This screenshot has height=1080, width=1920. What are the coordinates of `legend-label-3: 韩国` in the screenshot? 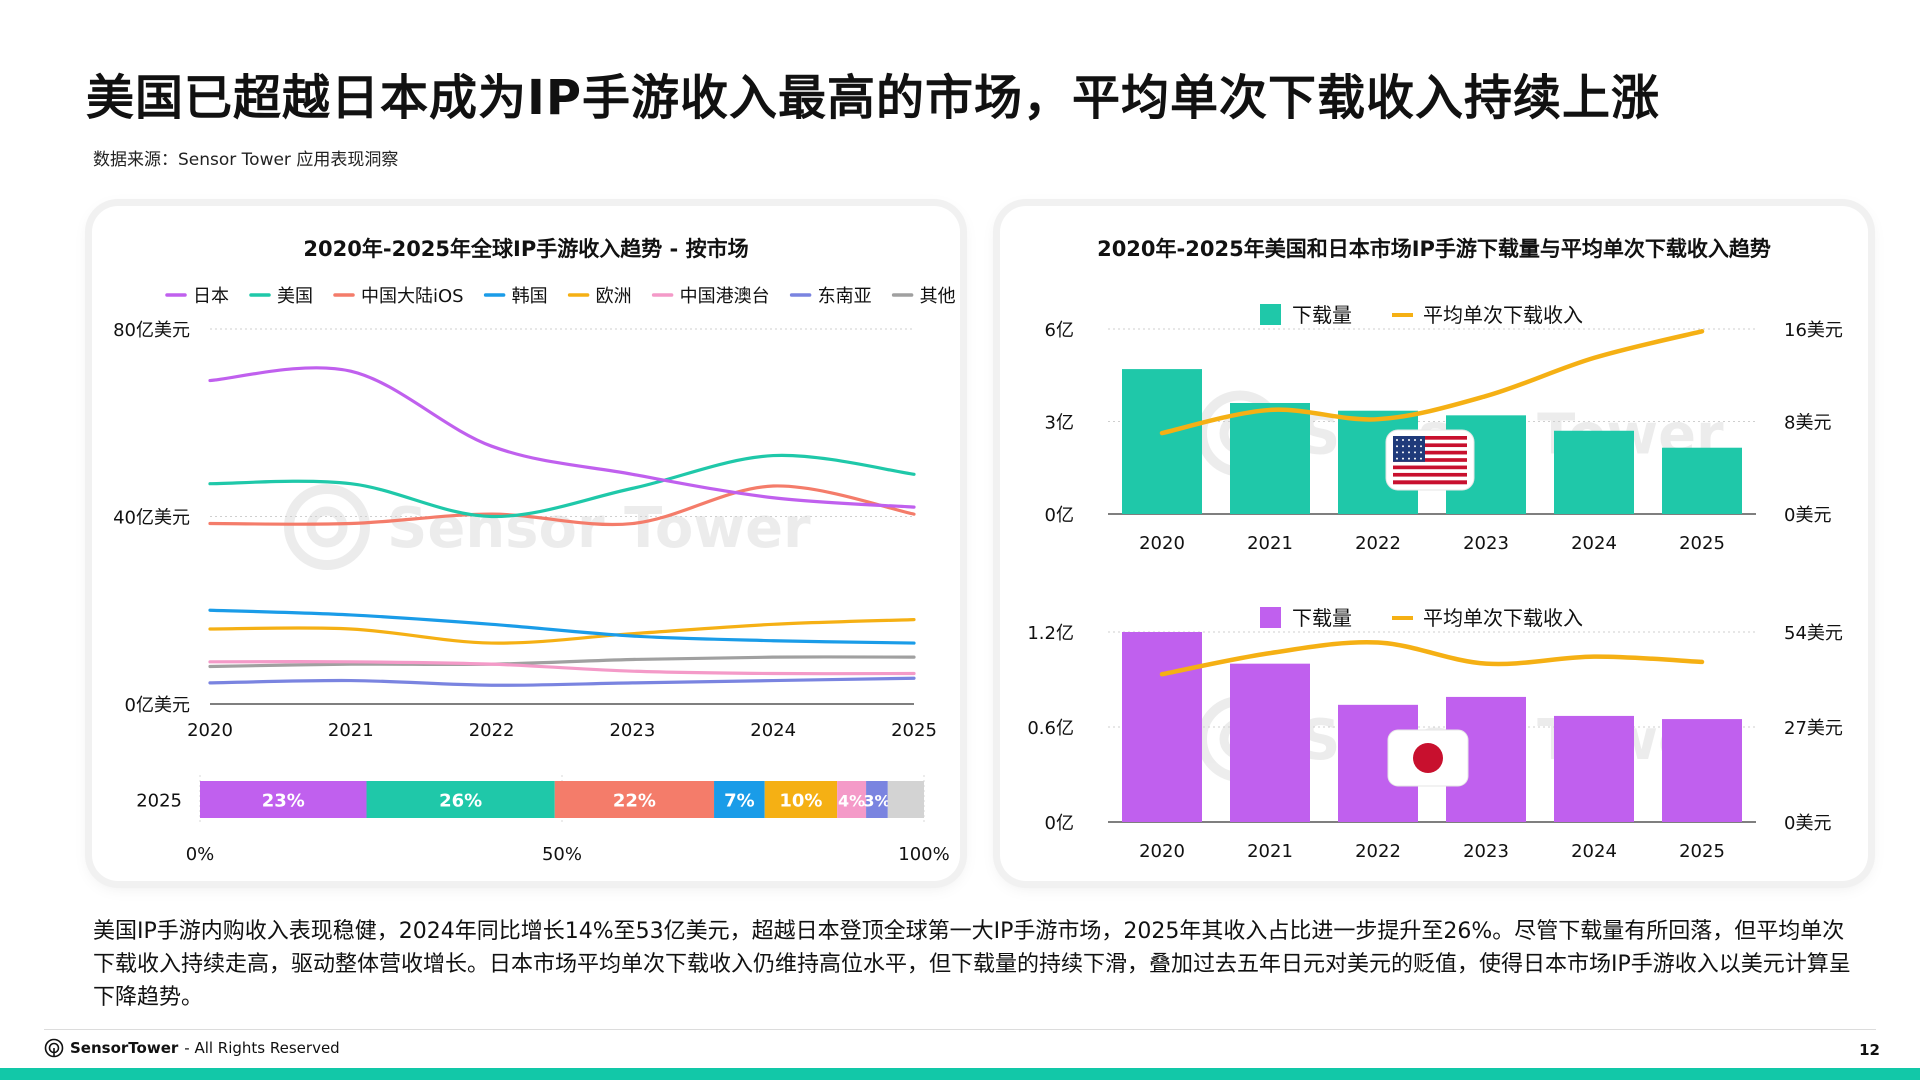 It's located at (530, 296).